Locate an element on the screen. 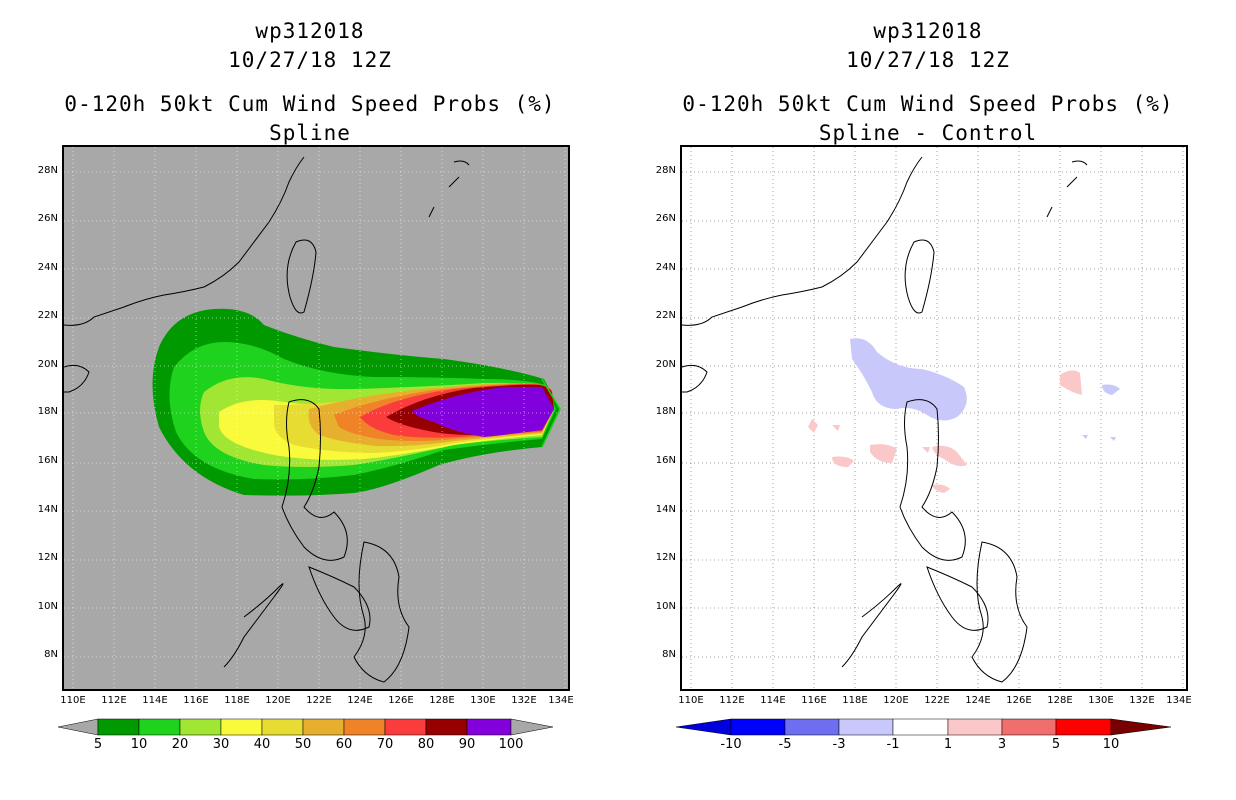  colorbar-label: 50 is located at coordinates (303, 744).